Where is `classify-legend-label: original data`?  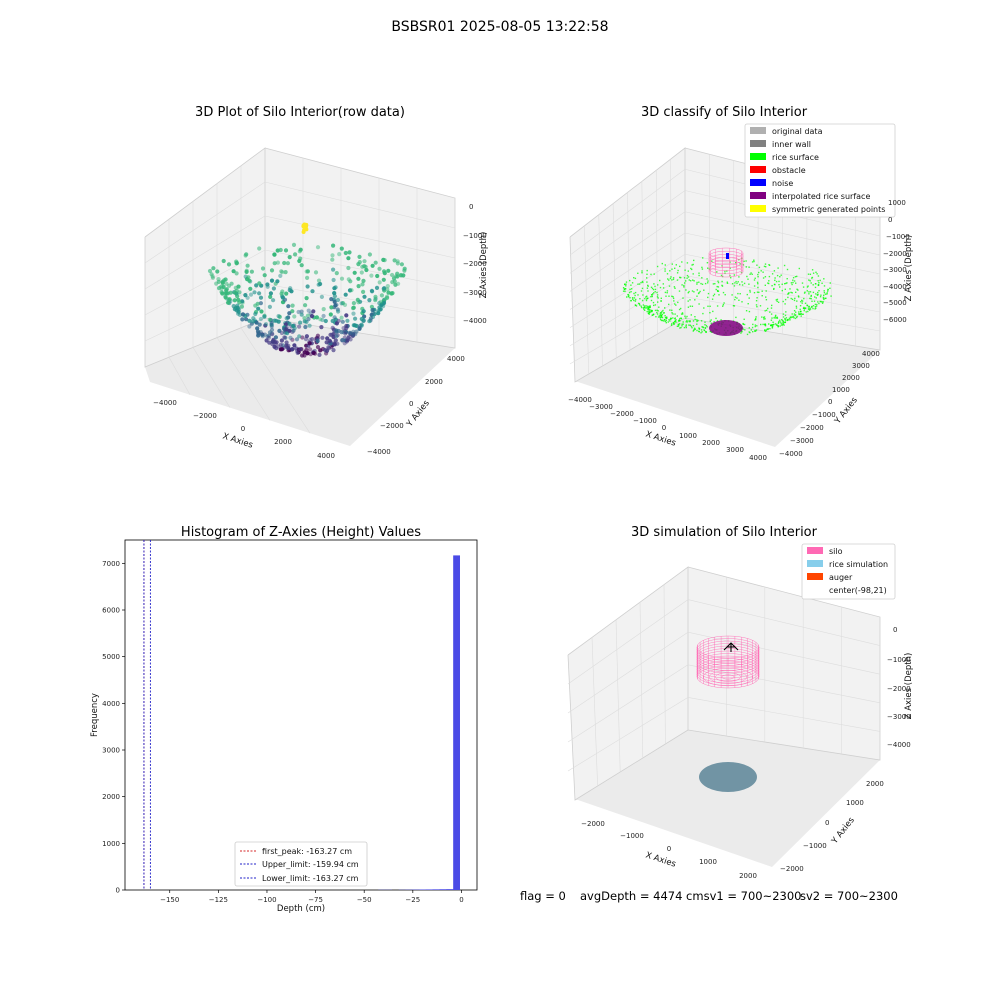
classify-legend-label: original data is located at coordinates (797, 131).